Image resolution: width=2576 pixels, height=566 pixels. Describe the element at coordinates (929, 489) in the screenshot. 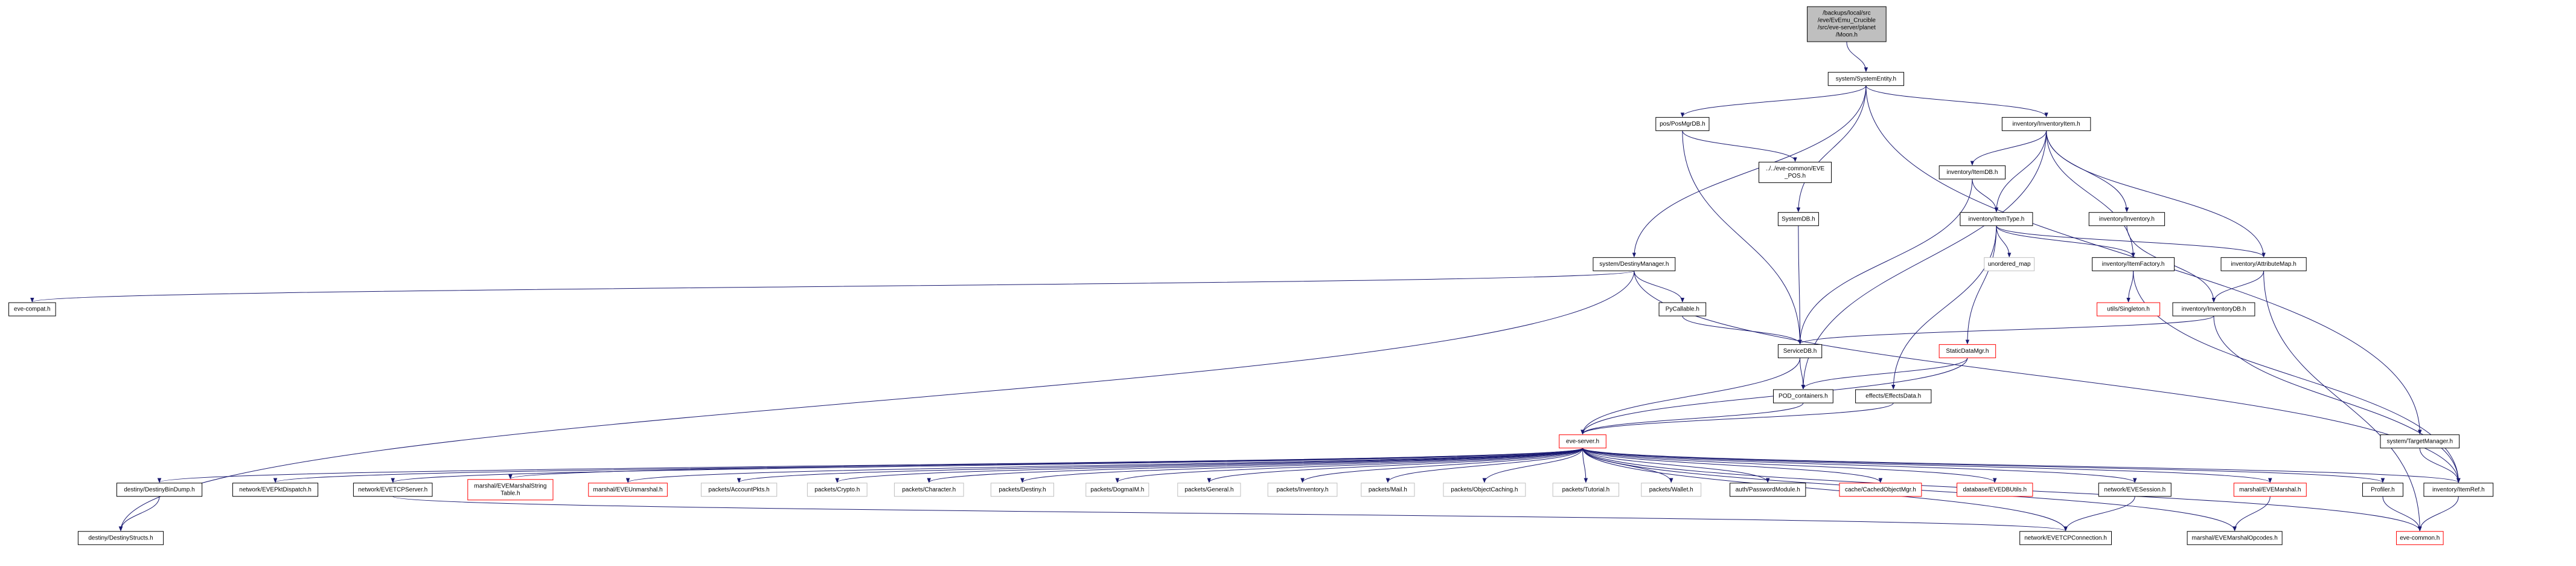

I see `node-label: packets/Character.h` at that location.